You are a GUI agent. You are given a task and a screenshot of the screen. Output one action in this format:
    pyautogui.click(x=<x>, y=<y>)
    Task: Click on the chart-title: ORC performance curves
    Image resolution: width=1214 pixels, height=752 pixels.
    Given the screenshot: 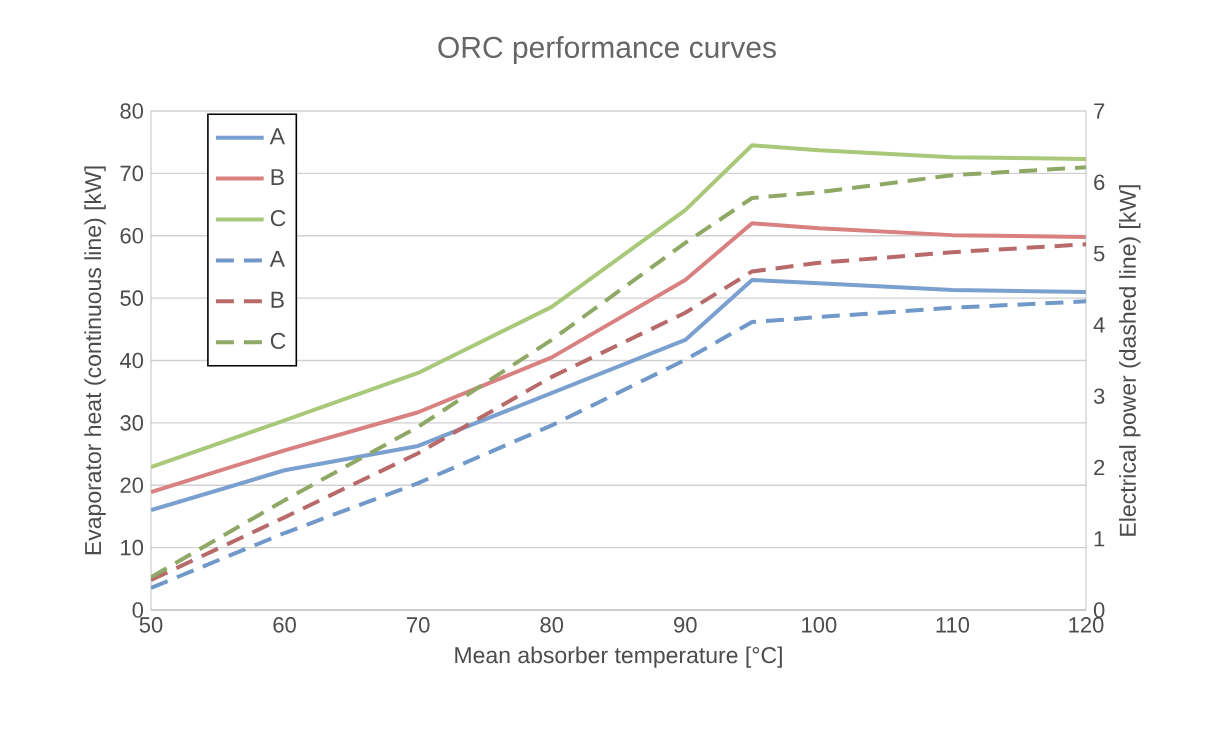 What is the action you would take?
    pyautogui.click(x=607, y=50)
    